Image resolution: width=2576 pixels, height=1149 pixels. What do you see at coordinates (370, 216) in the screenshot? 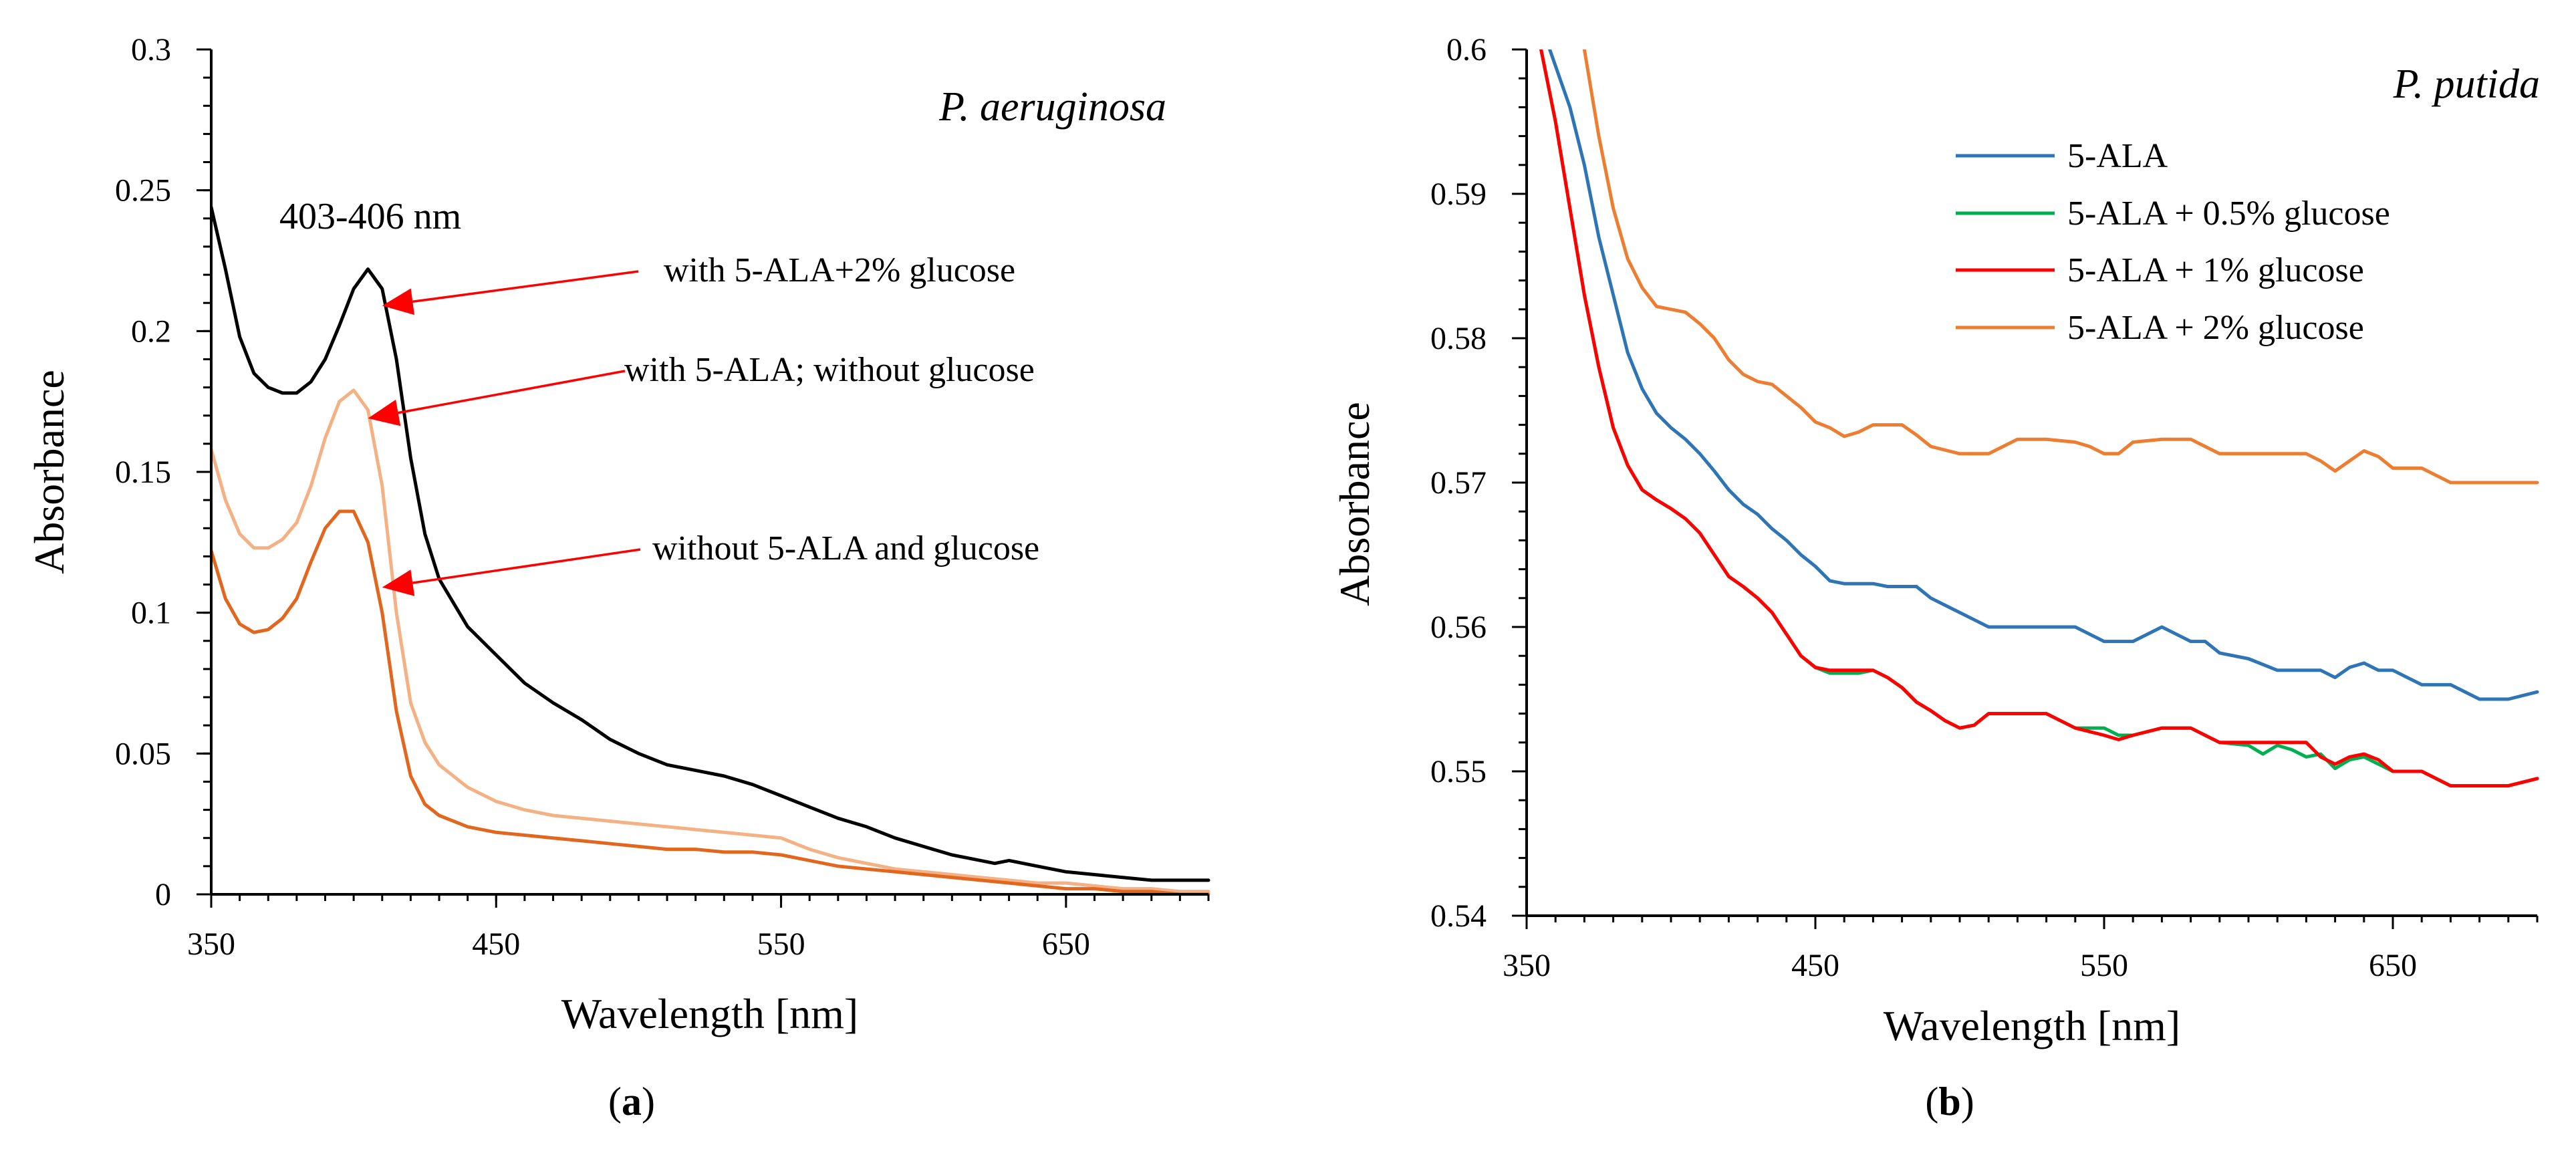
I see `panel-a-peak-label: 403-406 nm` at bounding box center [370, 216].